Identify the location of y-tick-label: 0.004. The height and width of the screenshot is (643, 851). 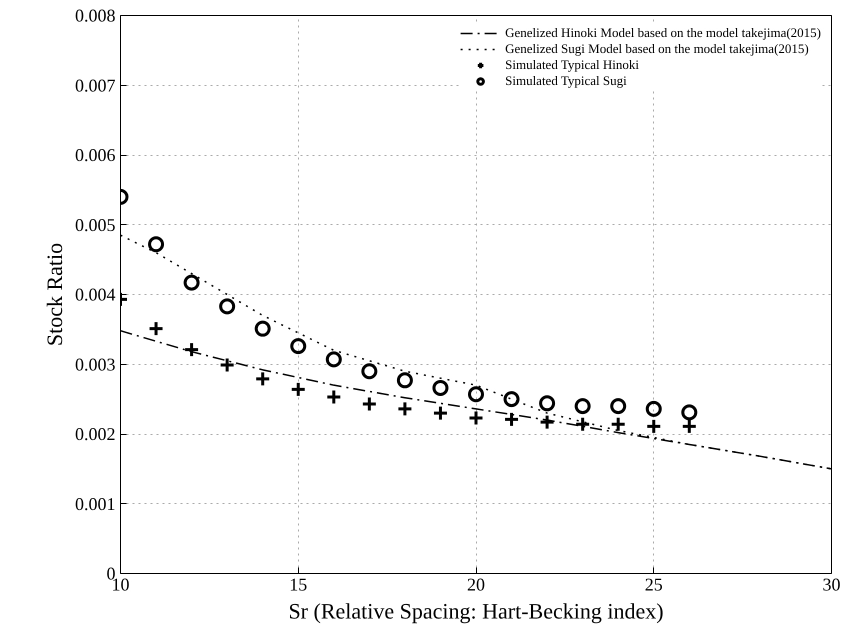
(95, 294).